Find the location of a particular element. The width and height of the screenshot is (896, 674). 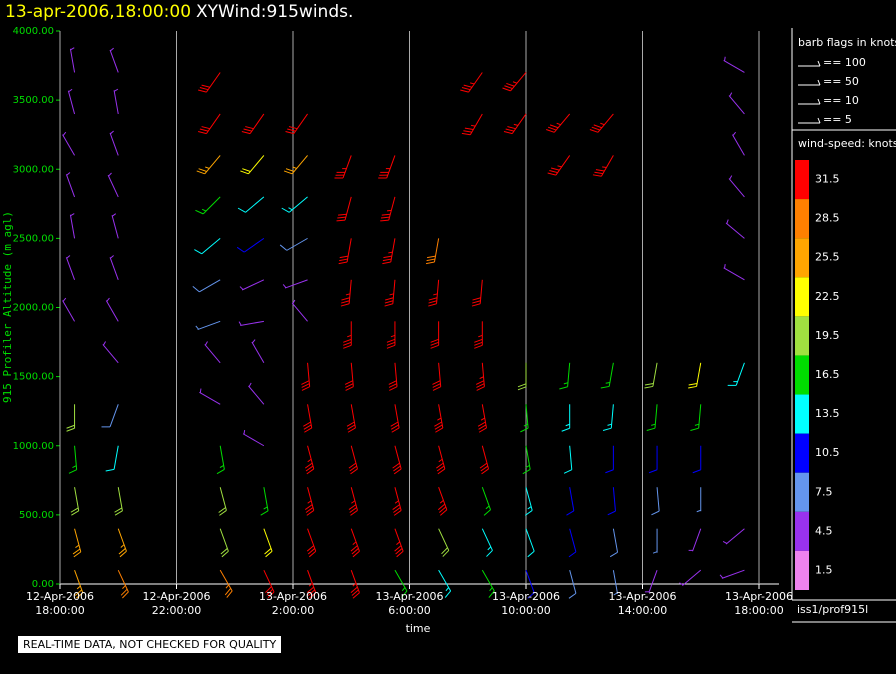

y-tick-label: 2500.00 is located at coordinates (33, 238).